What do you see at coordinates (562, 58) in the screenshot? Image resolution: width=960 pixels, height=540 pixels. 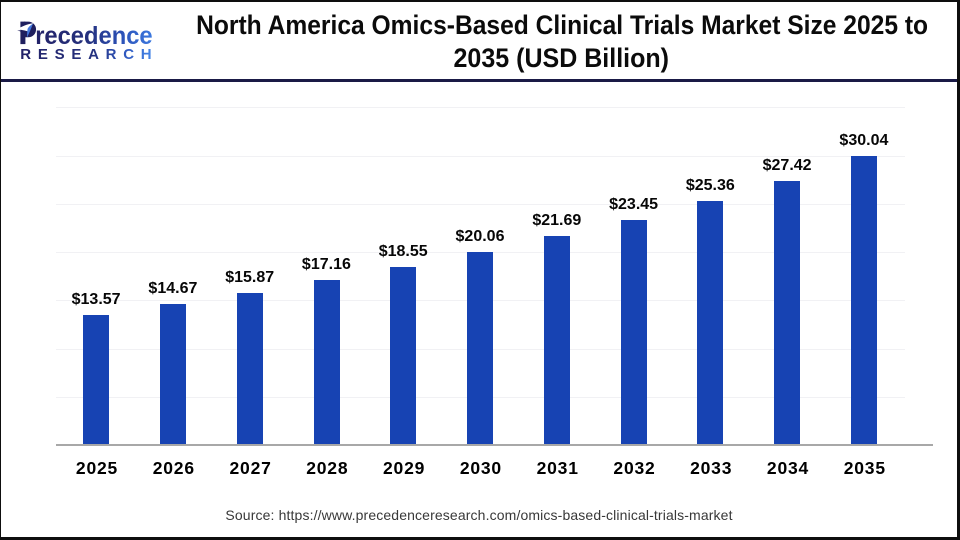 I see `svg-text: 2035 (USD Billion)` at bounding box center [562, 58].